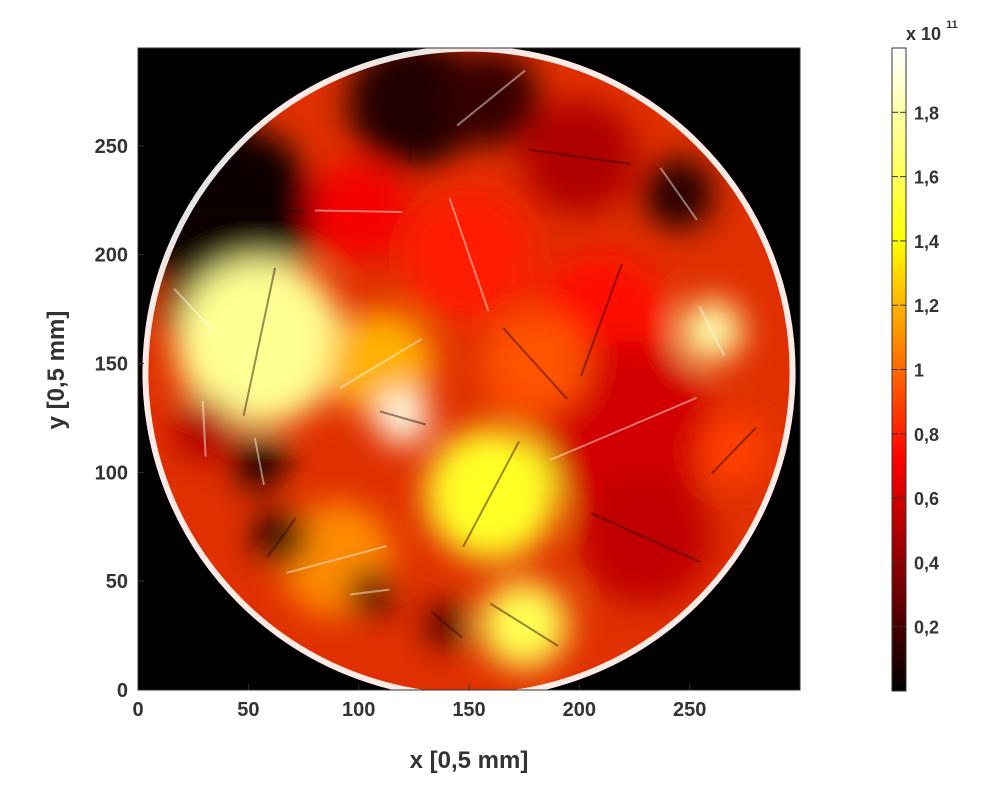  I want to click on x-tick-label: 0, so click(137, 710).